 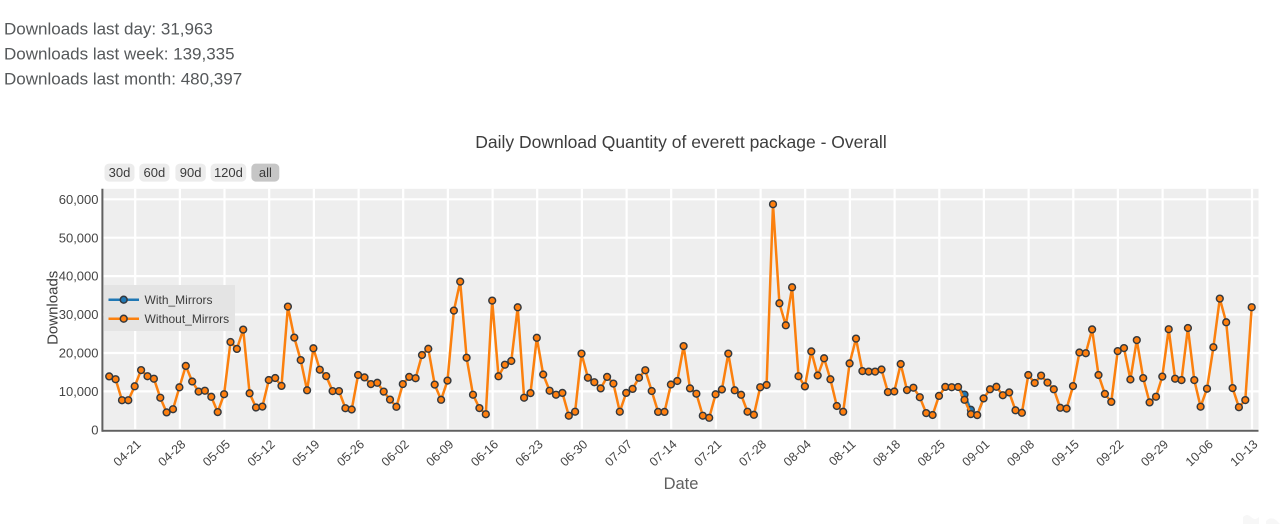 I want to click on svg-text: 30,000, so click(x=79, y=314).